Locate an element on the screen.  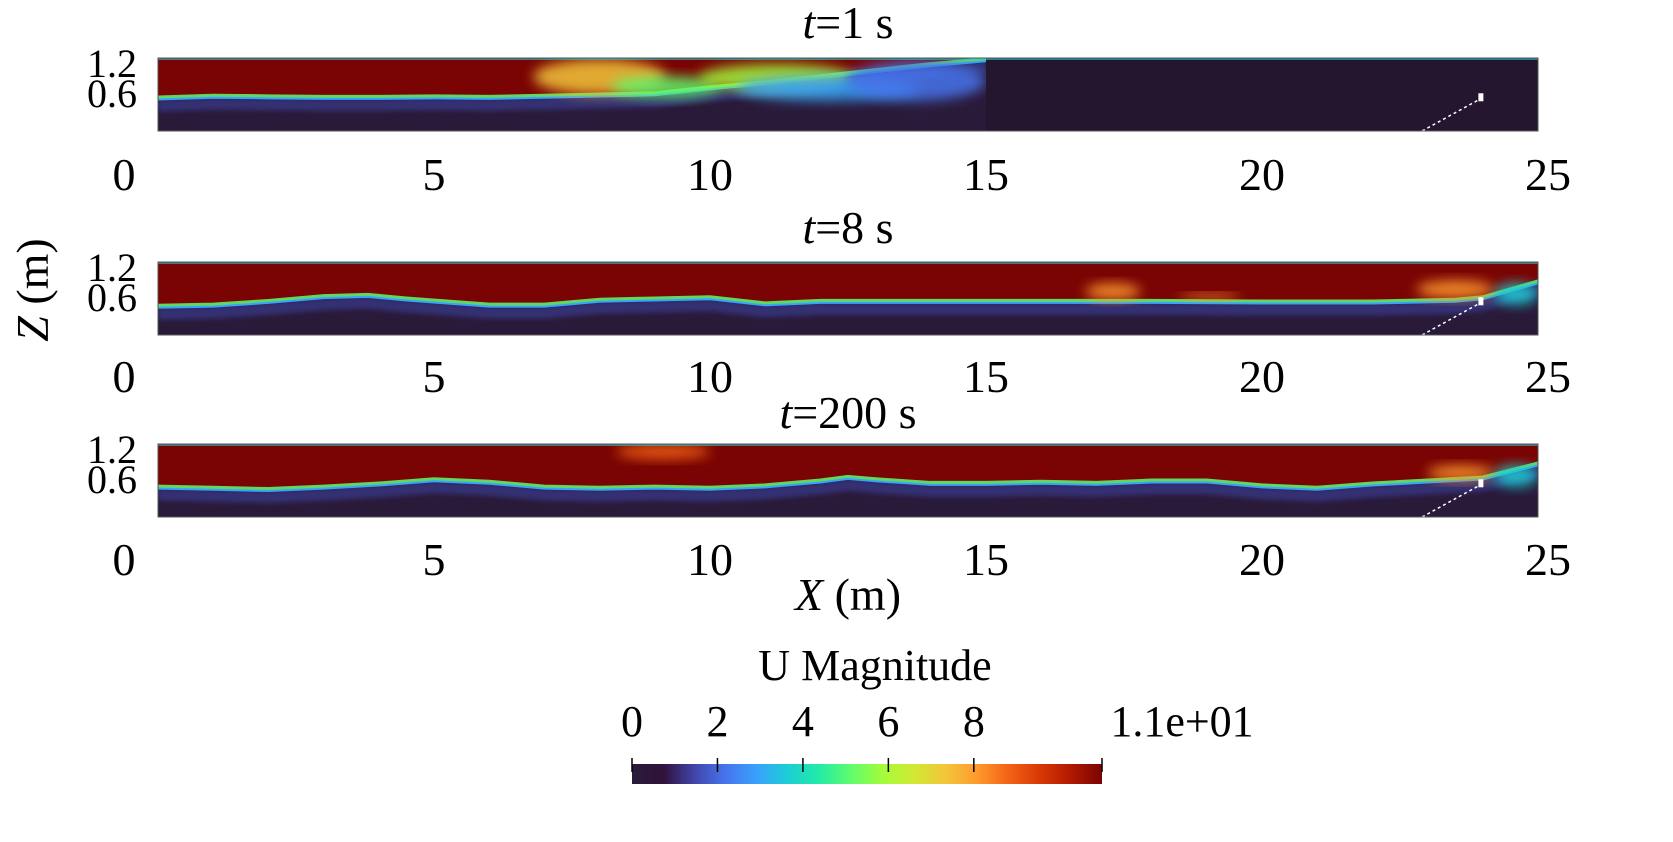
y-axis-label: Z (m) is located at coordinates (32, 290).